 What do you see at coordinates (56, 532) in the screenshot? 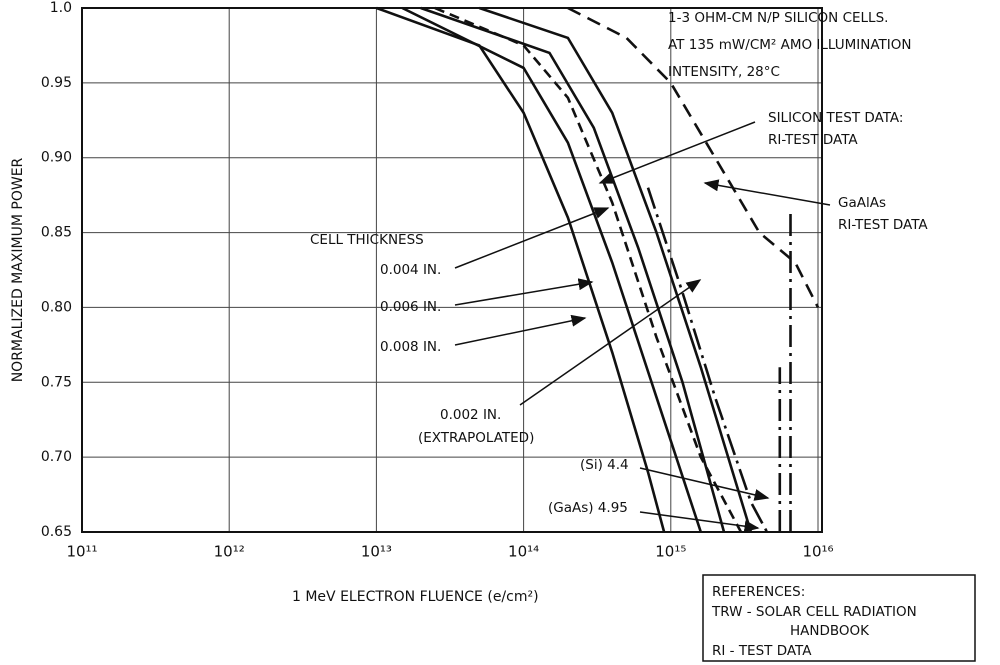
I see `y-tick-label: 0.65` at bounding box center [56, 532].